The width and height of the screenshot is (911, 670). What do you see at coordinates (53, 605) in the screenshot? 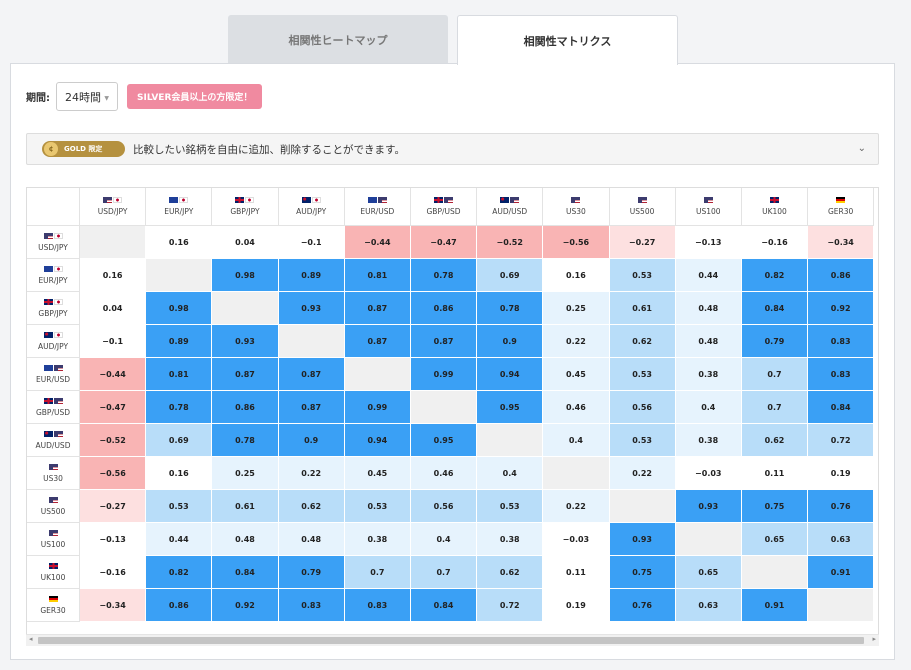
I see `row-header: GER30` at bounding box center [53, 605].